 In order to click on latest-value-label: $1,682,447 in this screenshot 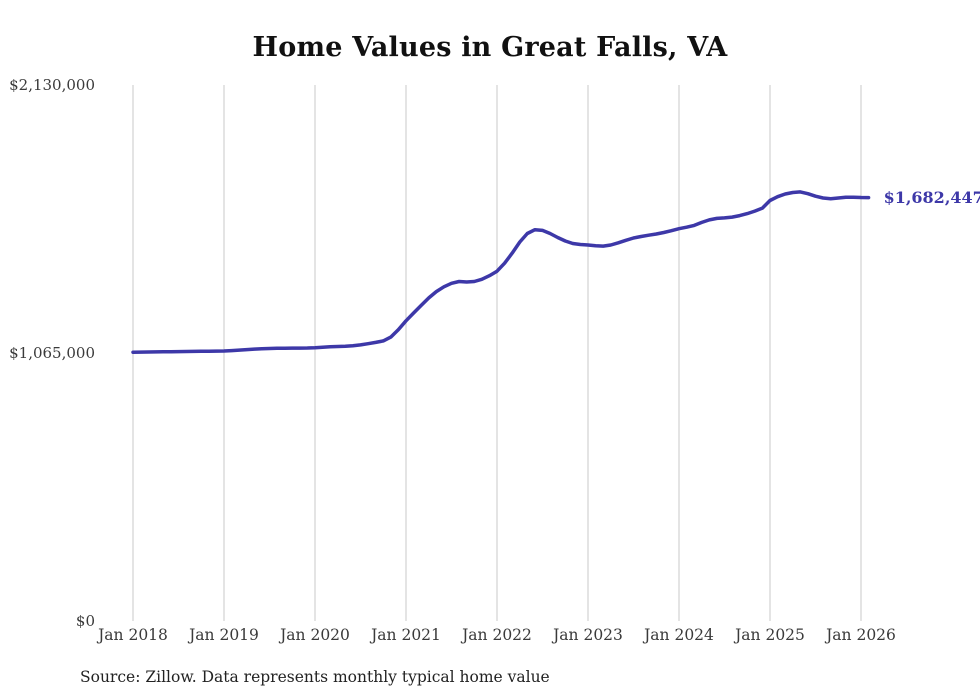, I will do `click(931, 197)`.